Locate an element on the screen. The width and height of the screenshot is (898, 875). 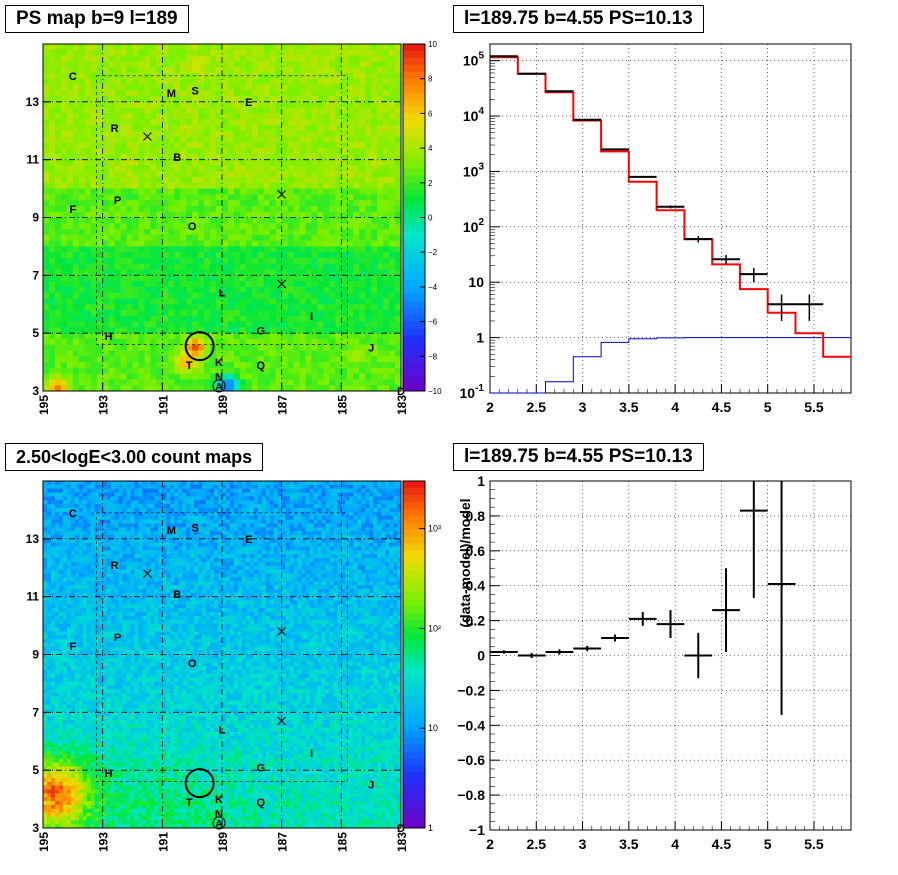
colorbar-frame is located at coordinates (414, 654).